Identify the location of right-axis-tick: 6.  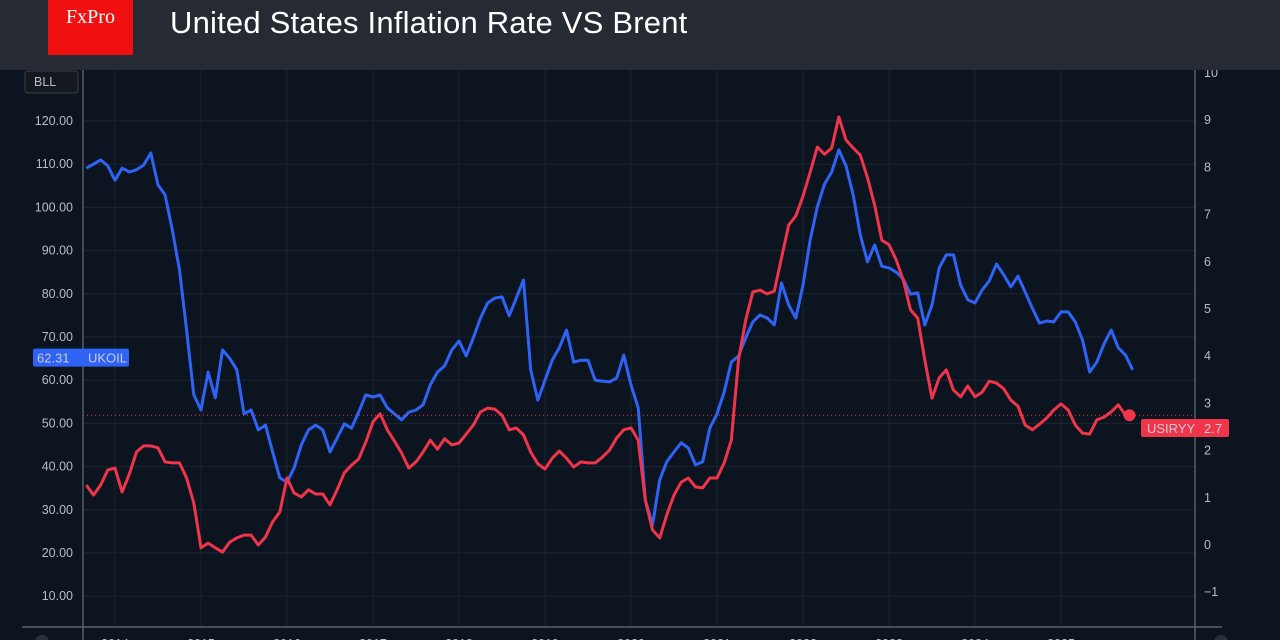
(1207, 262).